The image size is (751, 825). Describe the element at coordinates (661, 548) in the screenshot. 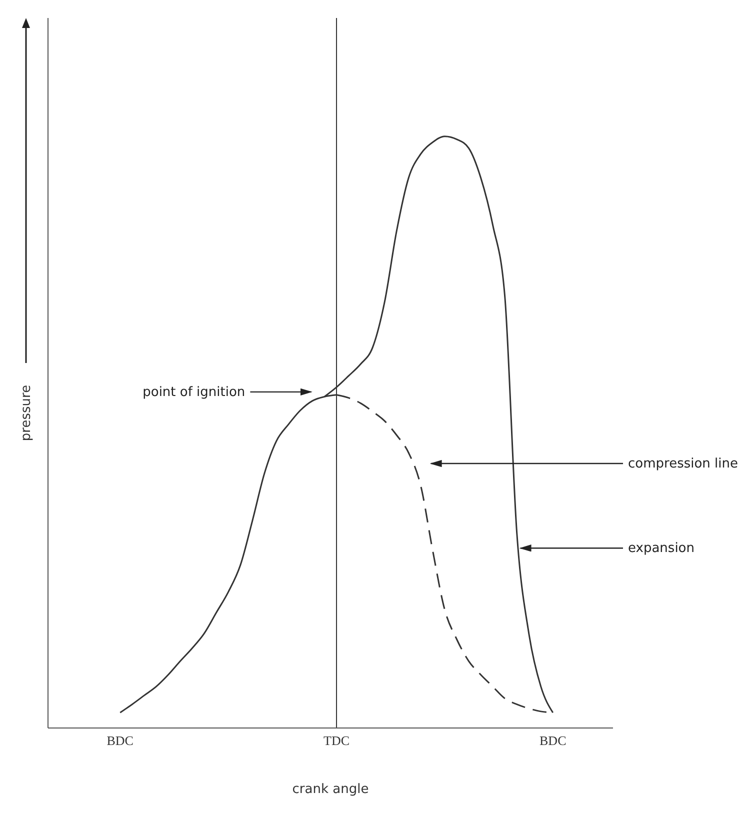

I see `text: expansion` at that location.